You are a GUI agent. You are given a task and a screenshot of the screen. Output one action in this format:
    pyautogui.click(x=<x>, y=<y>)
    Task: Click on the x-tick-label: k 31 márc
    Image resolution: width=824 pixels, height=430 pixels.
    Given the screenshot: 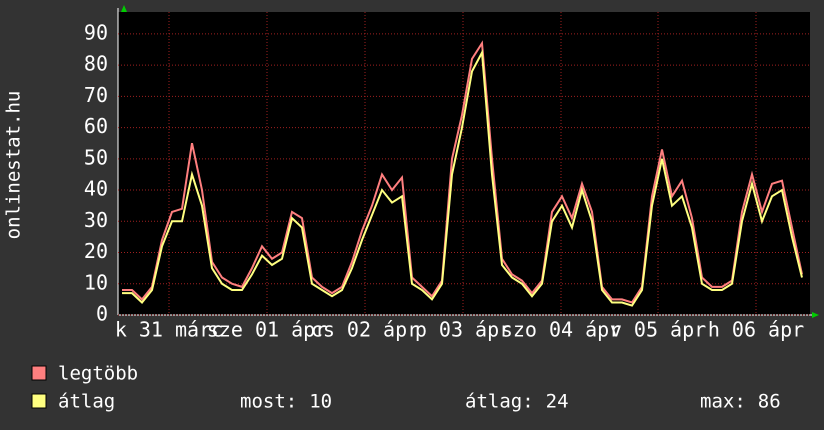 What is the action you would take?
    pyautogui.click(x=169, y=330)
    